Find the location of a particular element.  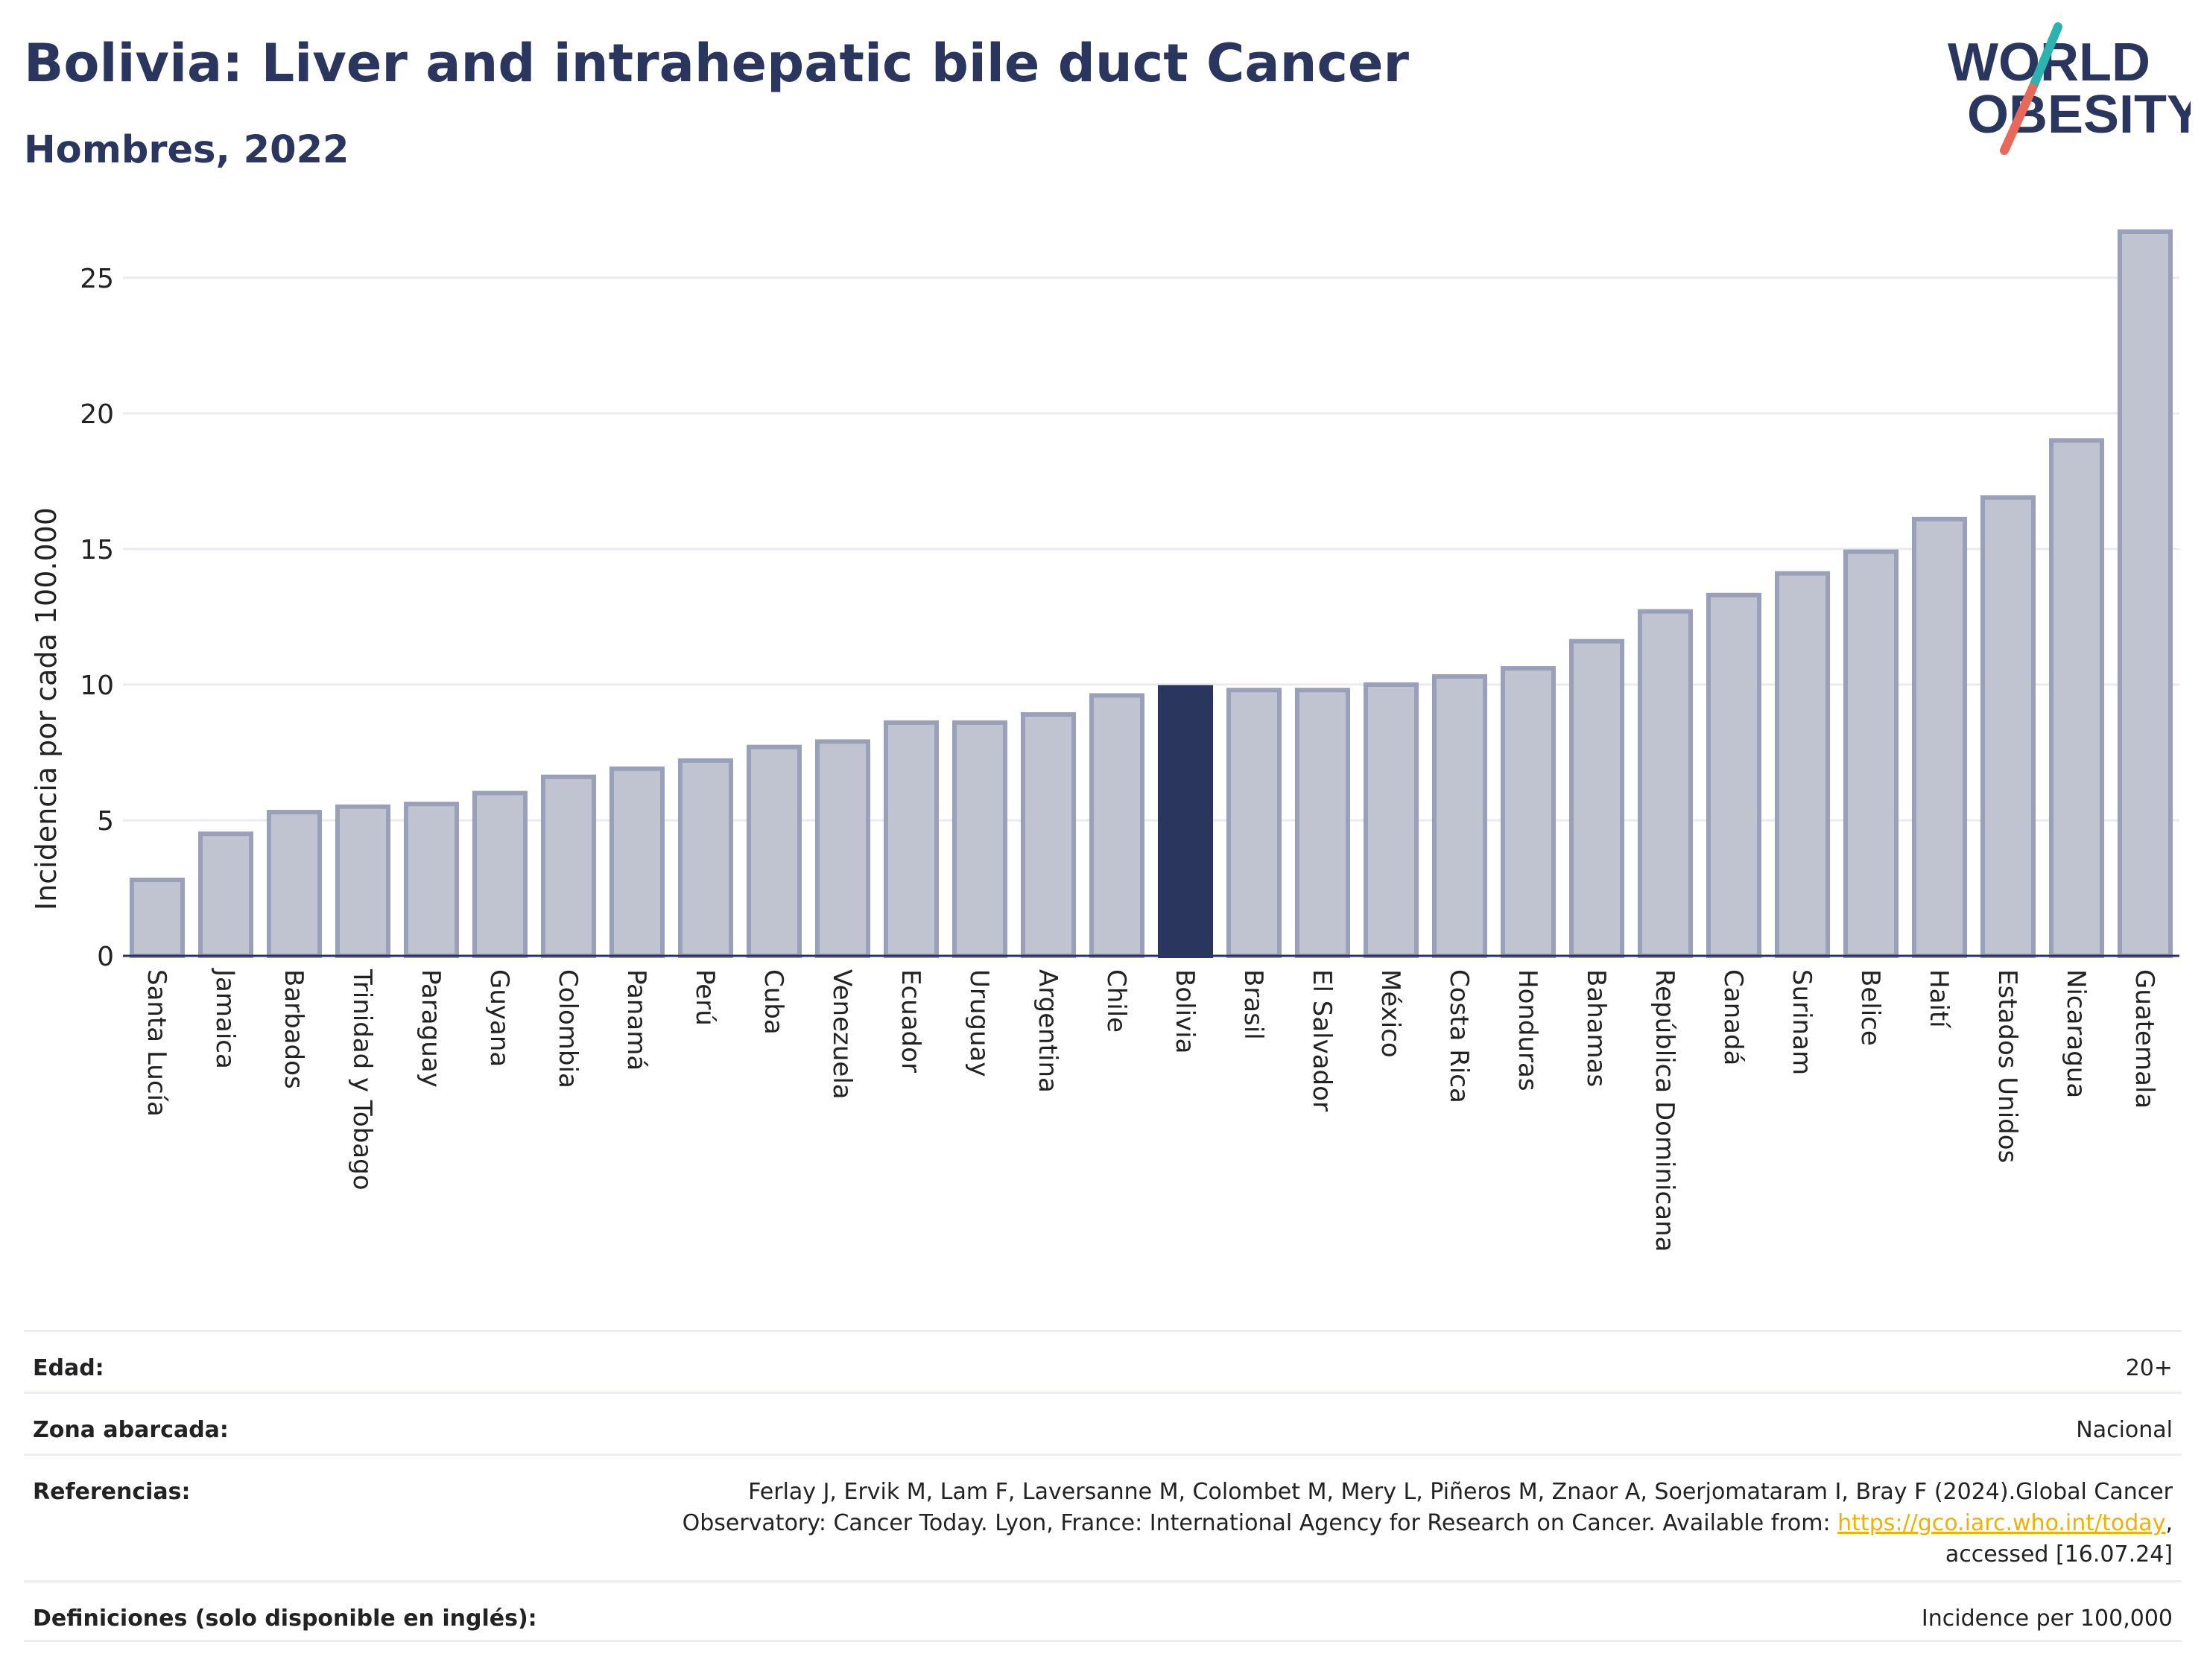

x-tick-label: Trinidad y Tobago is located at coordinates (362, 1080).